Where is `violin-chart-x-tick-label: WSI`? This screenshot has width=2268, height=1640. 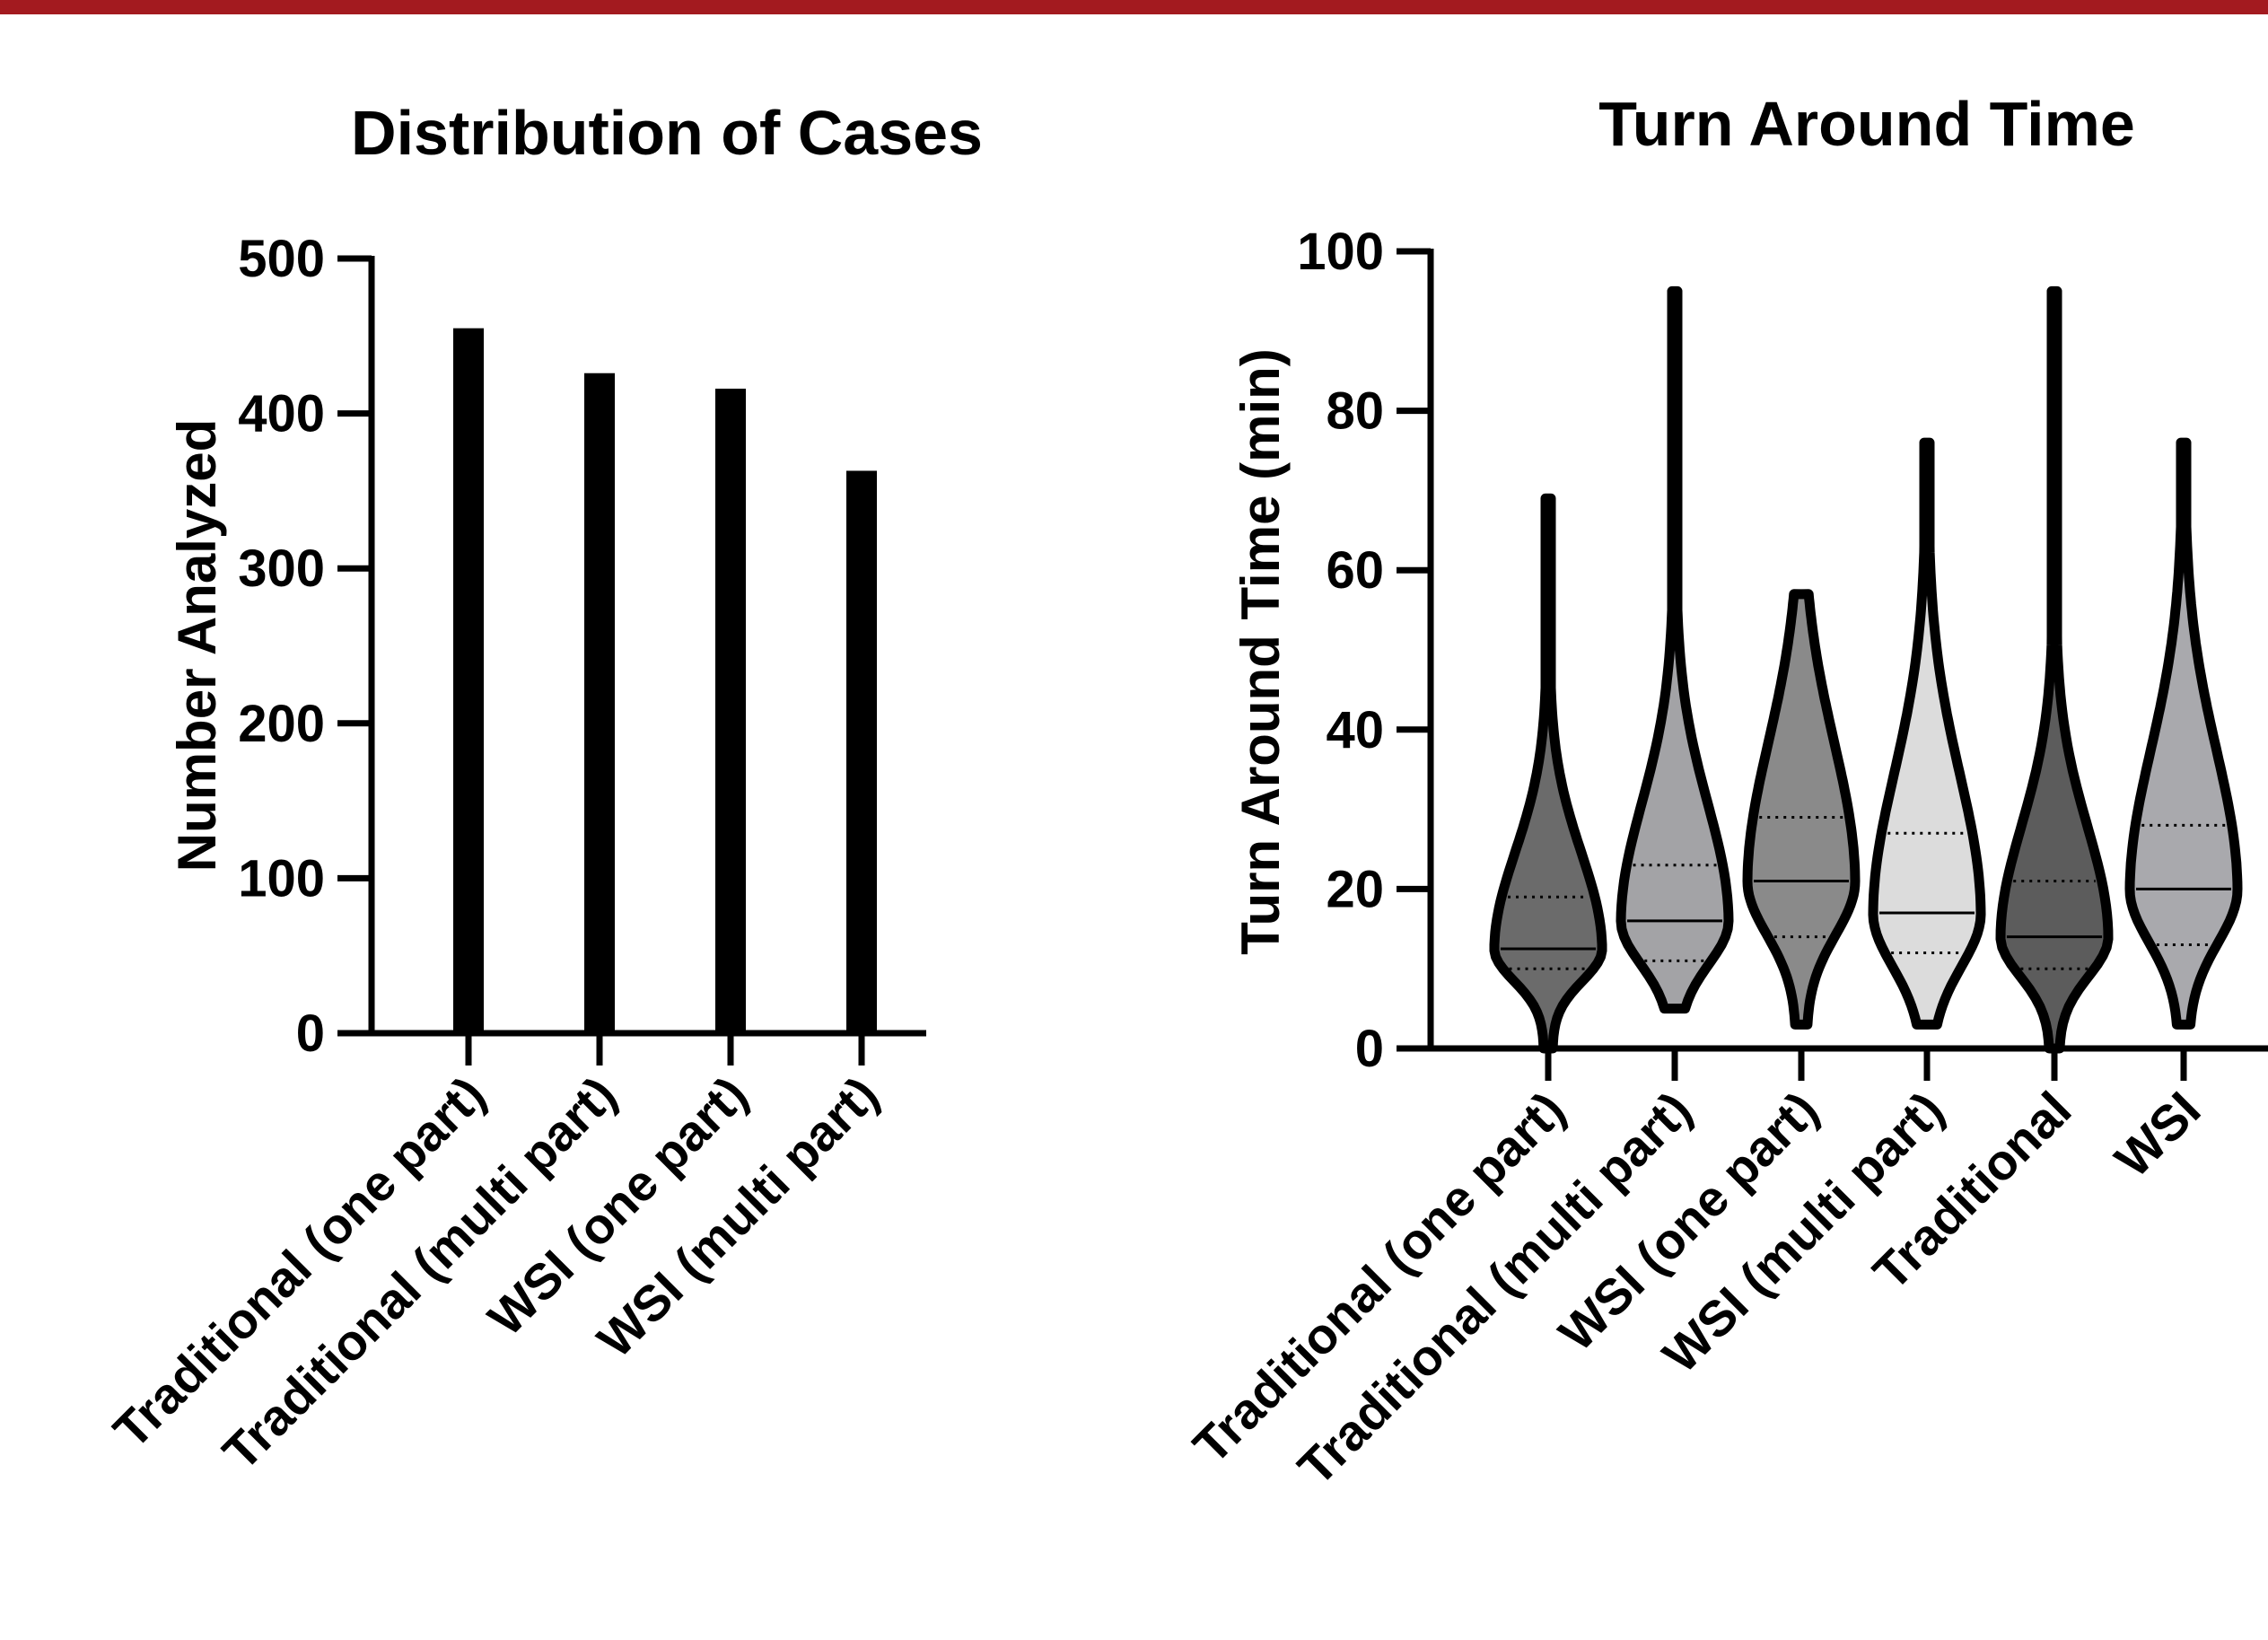
violin-chart-x-tick-label: WSI is located at coordinates (2157, 1134).